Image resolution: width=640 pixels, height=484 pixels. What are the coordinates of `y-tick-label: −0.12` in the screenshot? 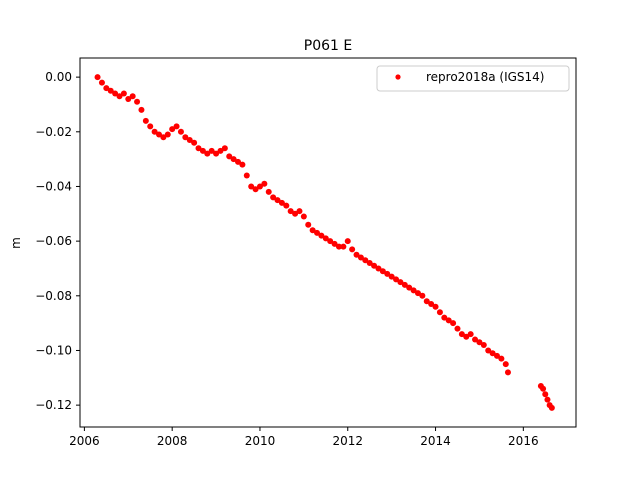 It's located at (53, 405).